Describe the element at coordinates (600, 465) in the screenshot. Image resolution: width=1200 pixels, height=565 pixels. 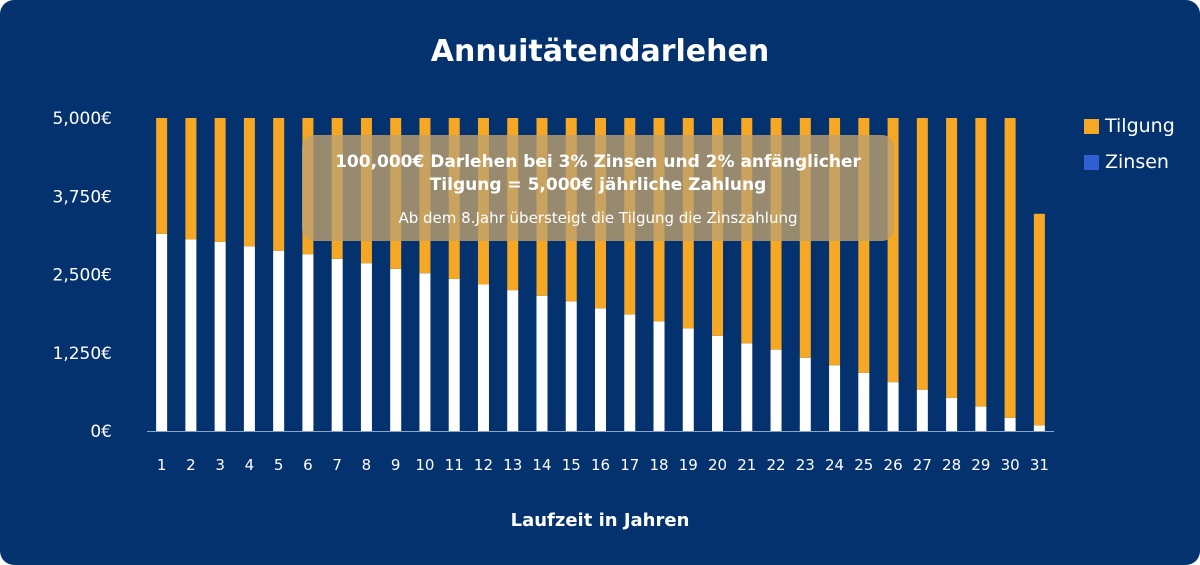
I see `x-tick-label: 16` at that location.